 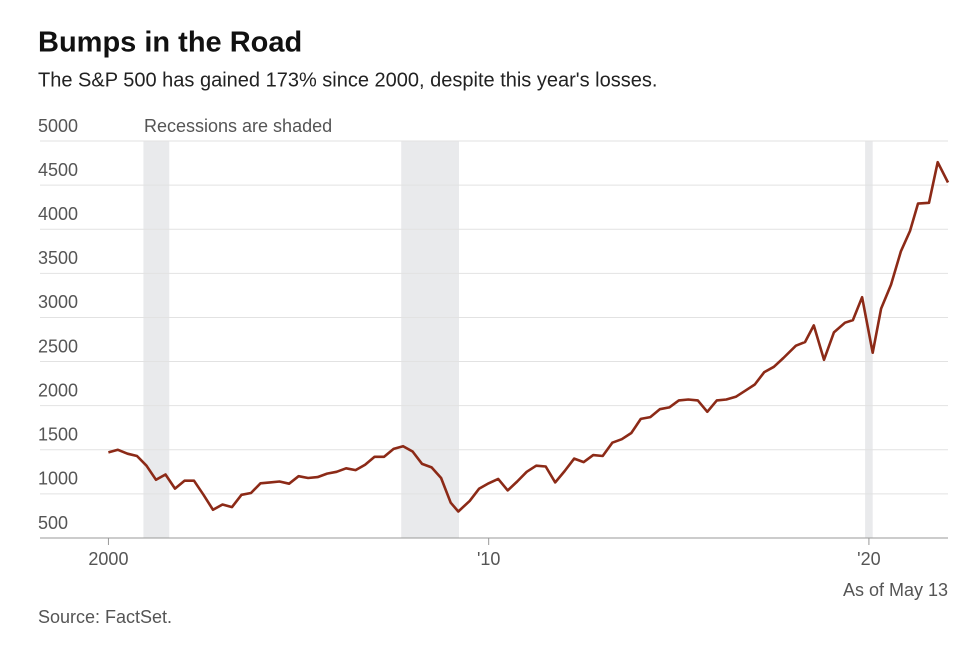 What do you see at coordinates (58, 302) in the screenshot?
I see `y-tick-label: 3000` at bounding box center [58, 302].